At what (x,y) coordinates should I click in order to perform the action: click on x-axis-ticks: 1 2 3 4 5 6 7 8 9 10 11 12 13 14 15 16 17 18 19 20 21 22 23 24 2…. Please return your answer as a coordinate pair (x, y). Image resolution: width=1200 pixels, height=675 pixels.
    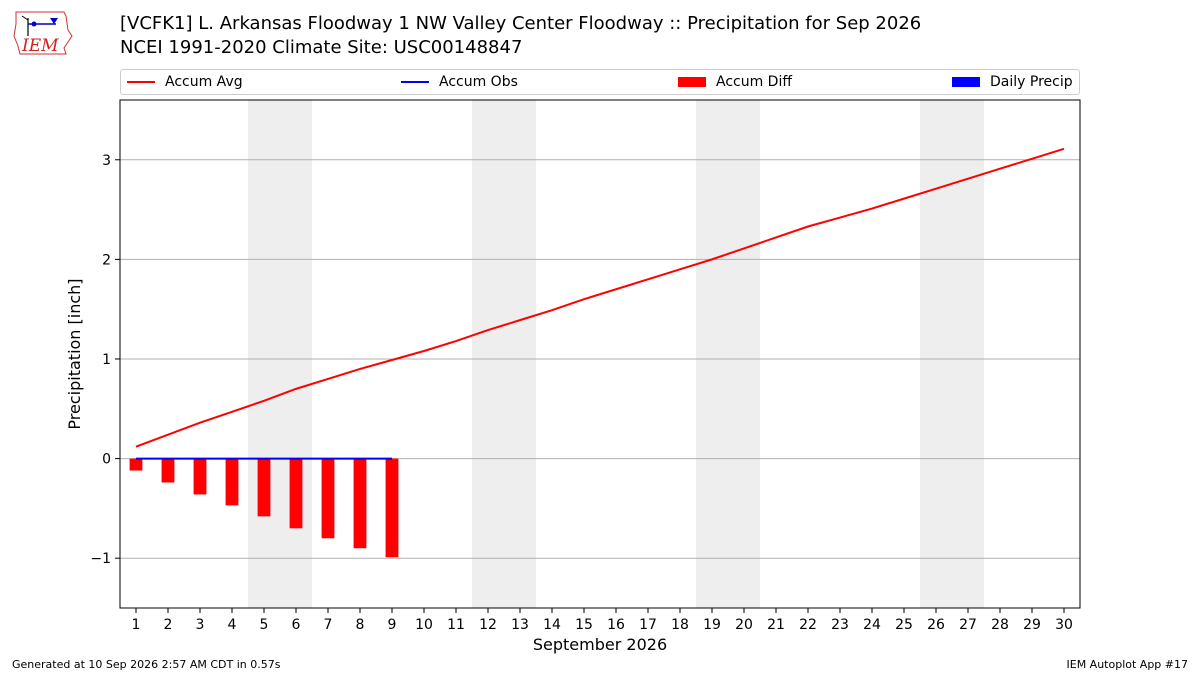
    Looking at the image, I should click on (602, 620).